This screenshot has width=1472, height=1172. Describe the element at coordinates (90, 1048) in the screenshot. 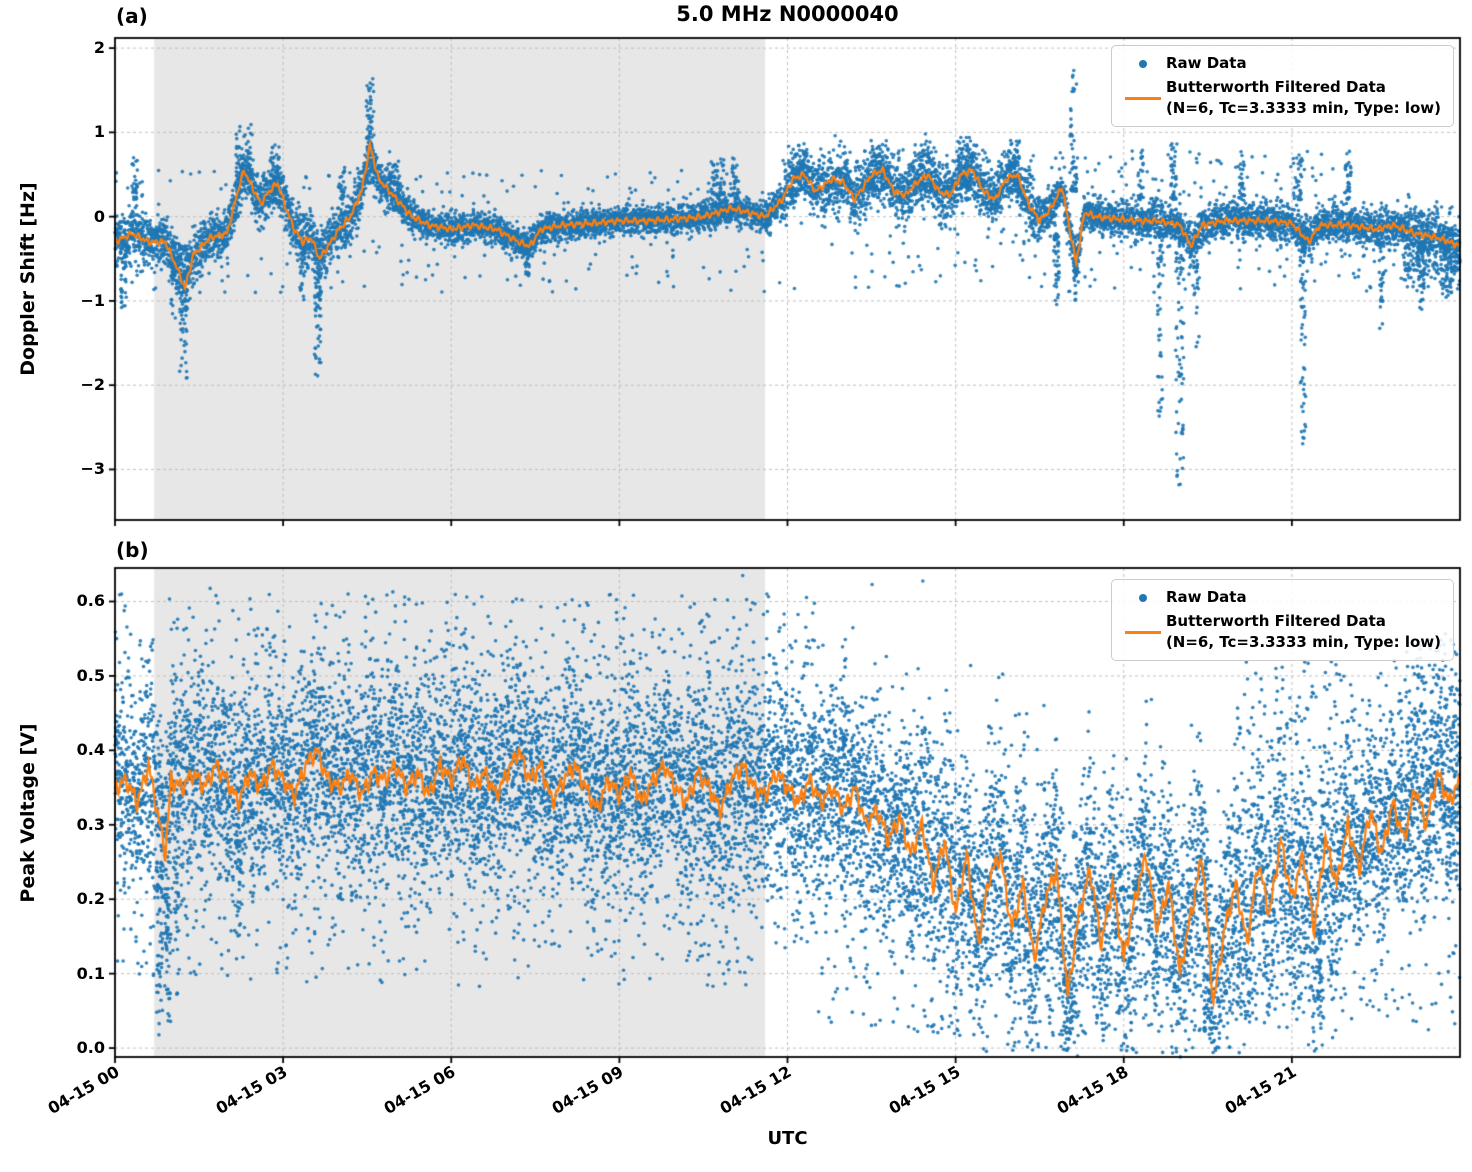

I see `y-tick-label: 0.0` at that location.